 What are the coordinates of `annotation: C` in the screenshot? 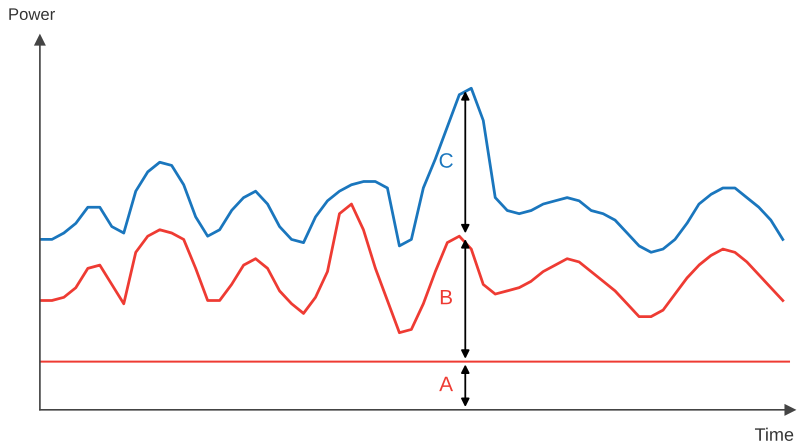 It's located at (446, 160).